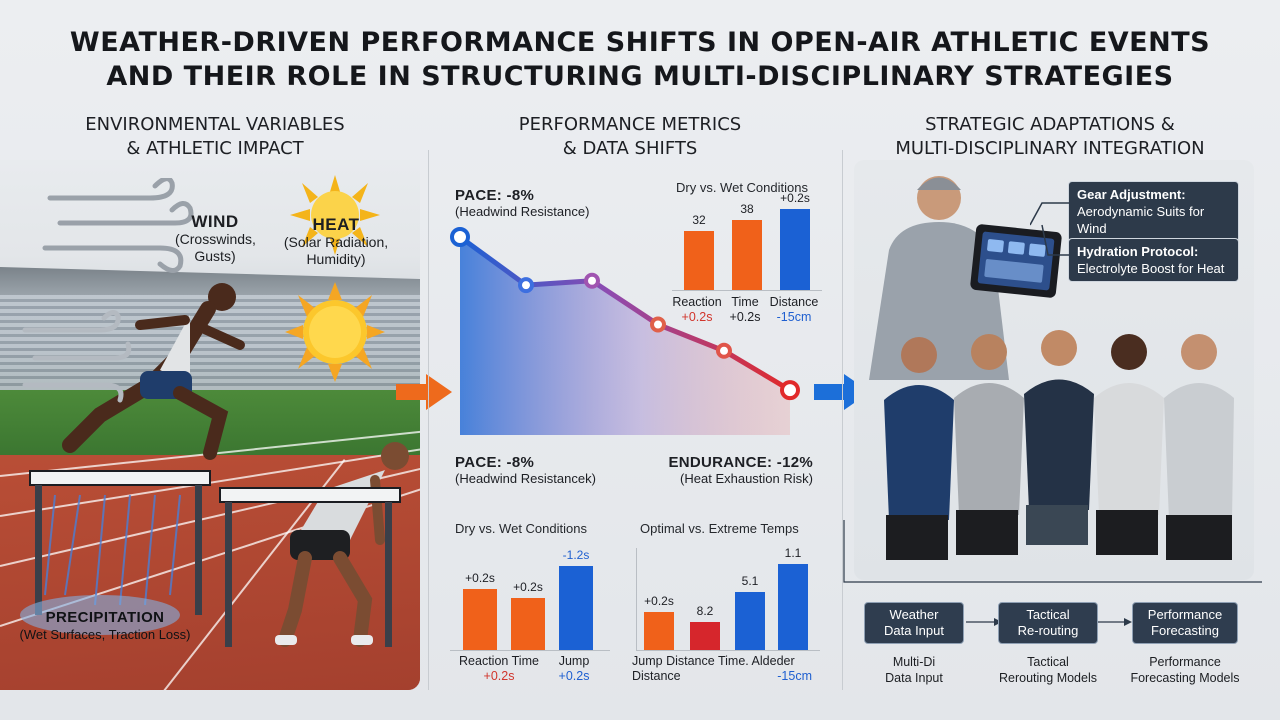 The width and height of the screenshot is (1280, 720). Describe the element at coordinates (1048, 670) in the screenshot. I see `flow-step-caption: Tactical Rerouting Models` at that location.